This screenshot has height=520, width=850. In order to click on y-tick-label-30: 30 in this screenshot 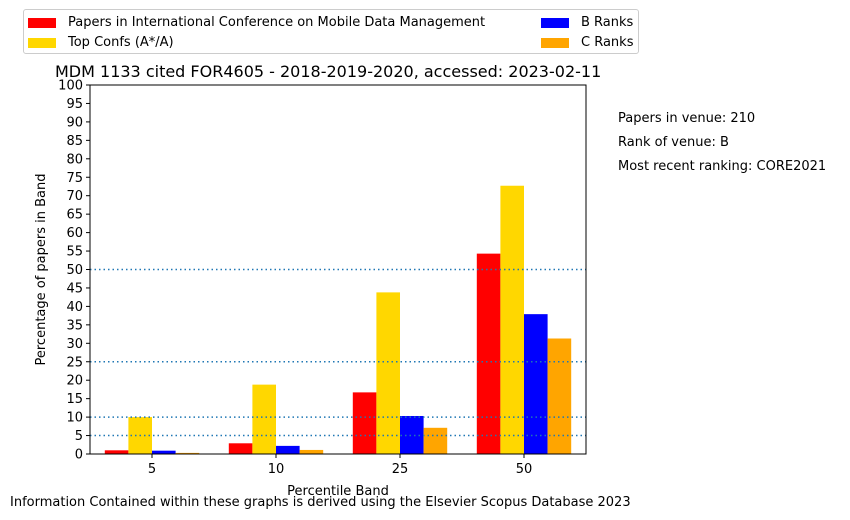, I will do `click(74, 344)`.